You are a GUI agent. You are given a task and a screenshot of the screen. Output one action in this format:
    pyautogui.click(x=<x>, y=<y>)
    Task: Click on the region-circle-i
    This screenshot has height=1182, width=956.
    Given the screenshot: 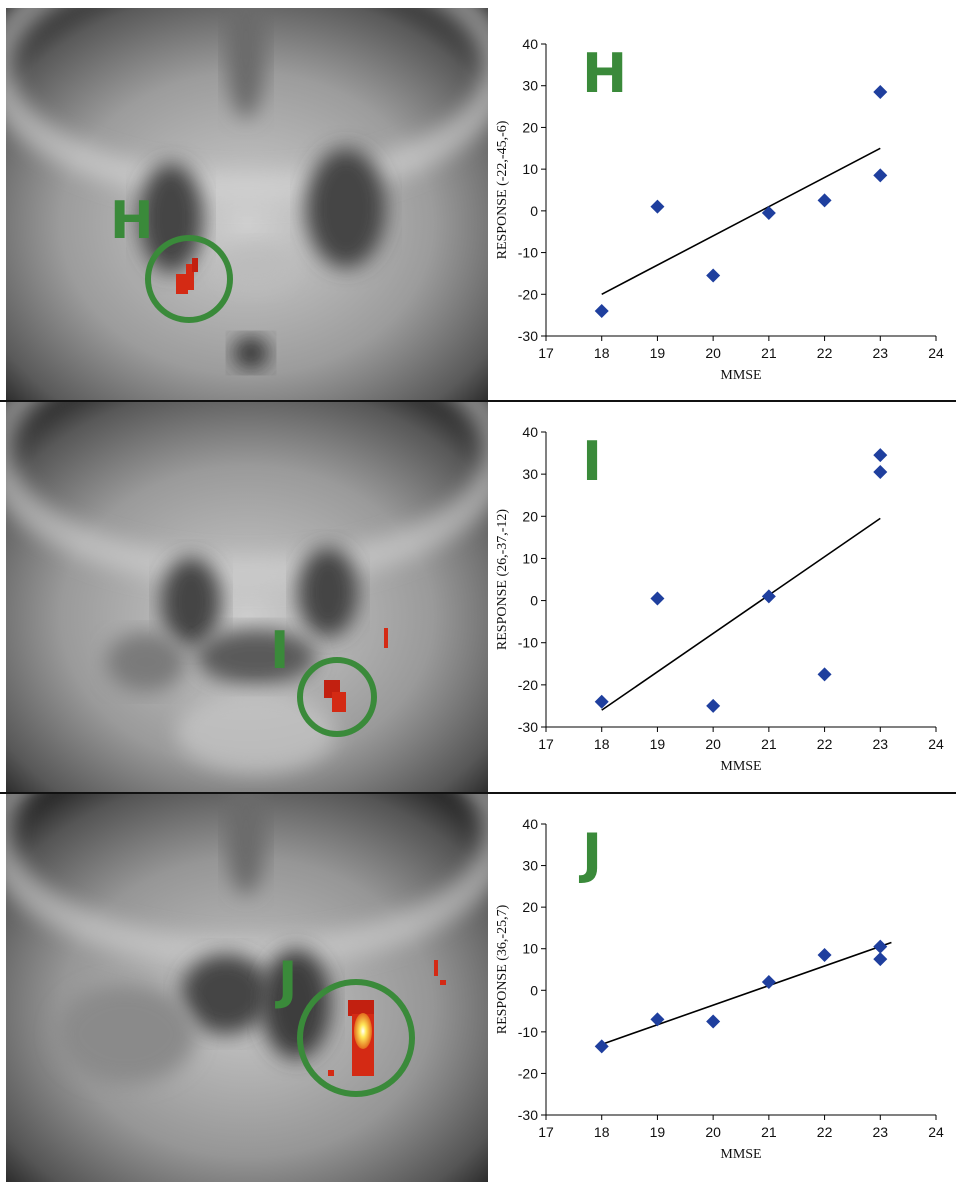 What is the action you would take?
    pyautogui.click(x=337, y=697)
    